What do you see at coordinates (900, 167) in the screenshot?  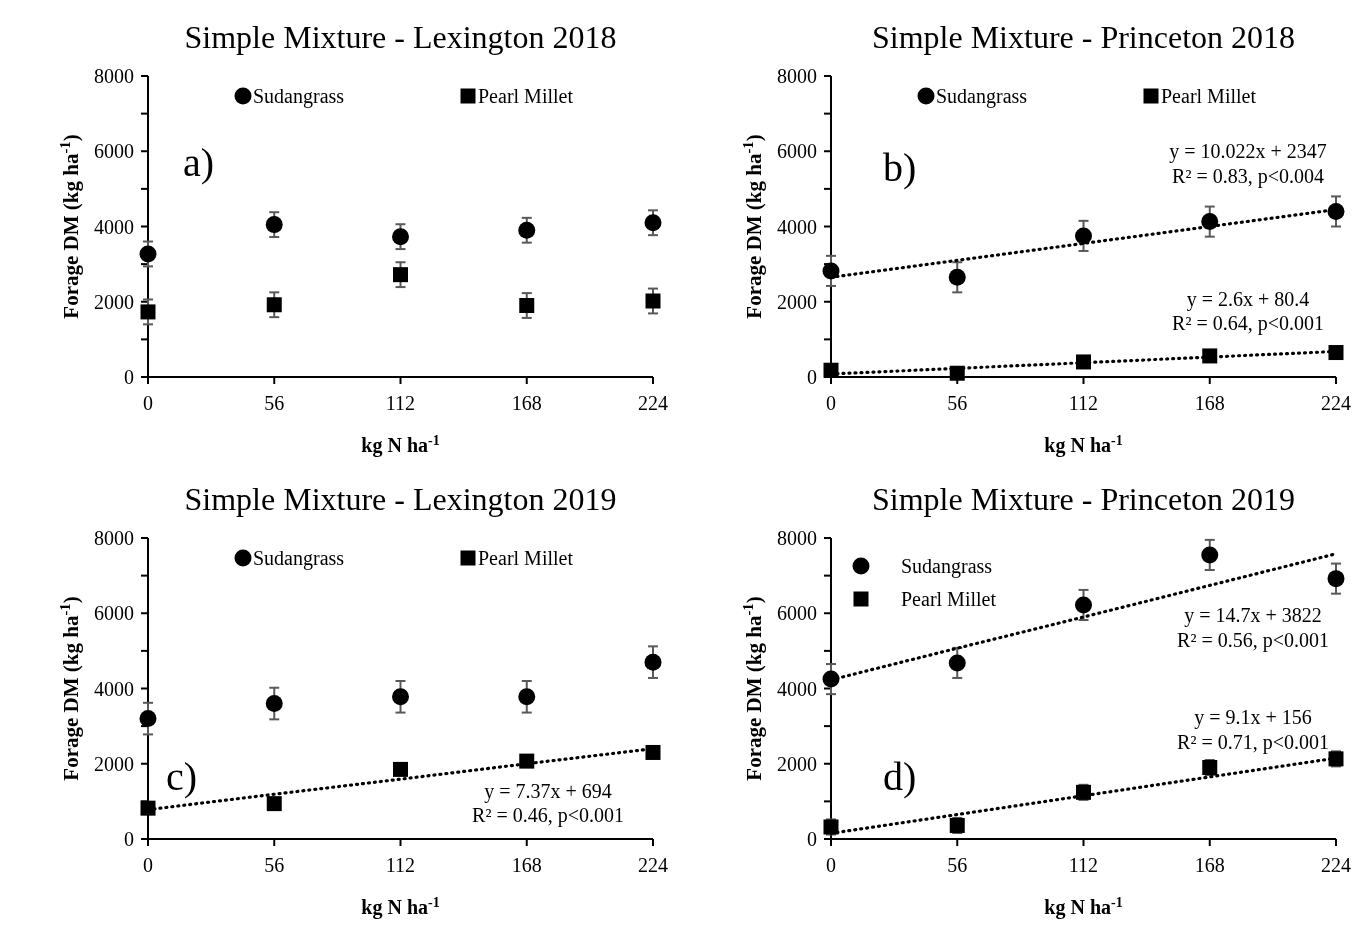 I see `annotation: b)` at bounding box center [900, 167].